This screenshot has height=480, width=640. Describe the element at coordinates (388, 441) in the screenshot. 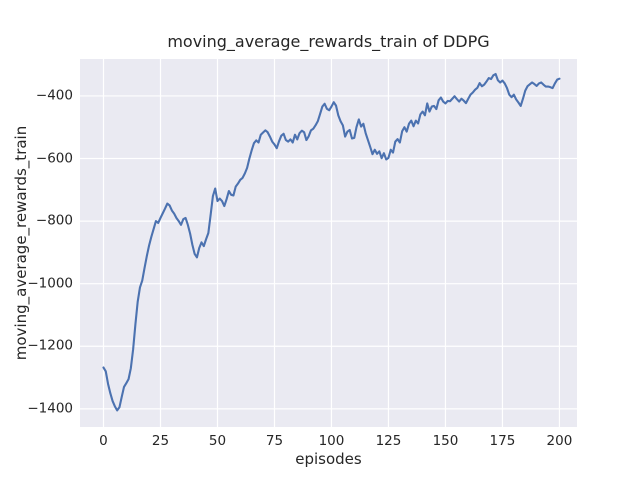

I see `x-tick-label: 125` at that location.